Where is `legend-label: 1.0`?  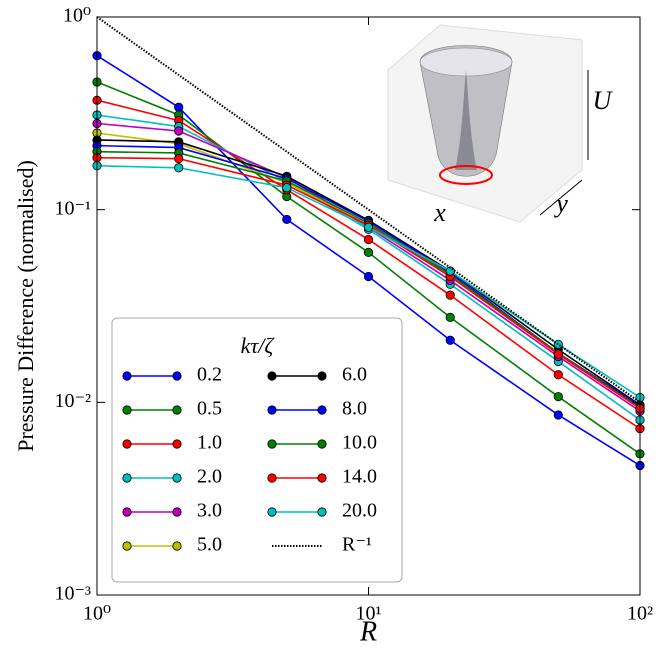
legend-label: 1.0 is located at coordinates (209, 443).